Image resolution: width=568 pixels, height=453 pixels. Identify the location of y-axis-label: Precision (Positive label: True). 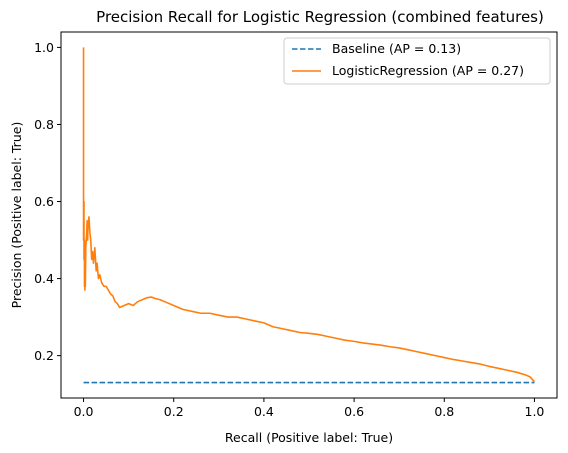
(16, 215).